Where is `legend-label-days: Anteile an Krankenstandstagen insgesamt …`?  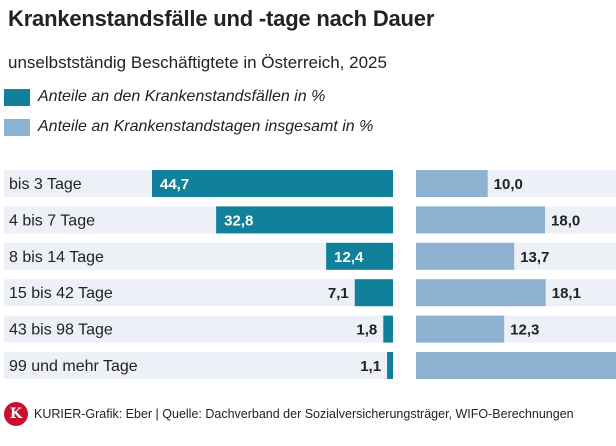
legend-label-days: Anteile an Krankenstandstagen insgesamt … is located at coordinates (206, 126).